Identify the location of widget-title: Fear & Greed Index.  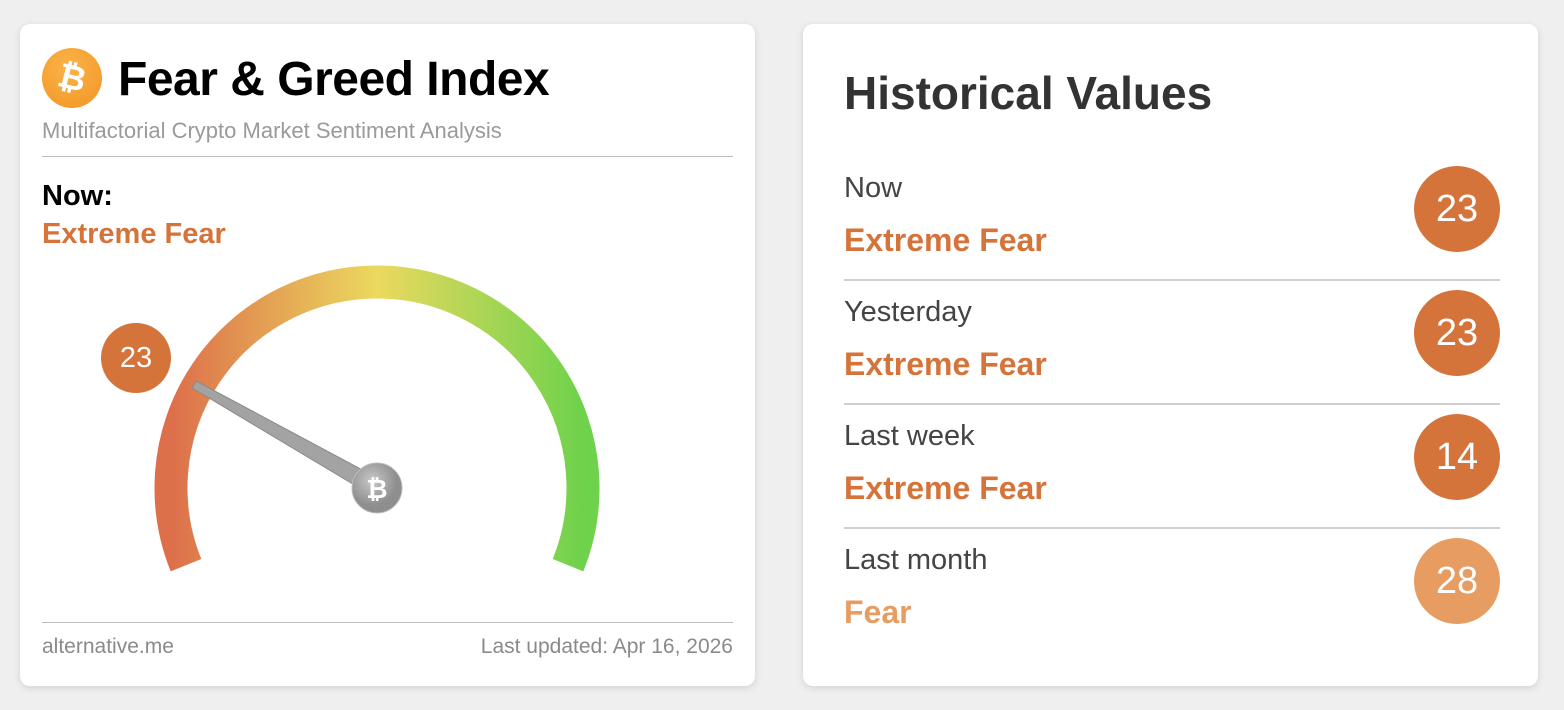
(334, 79).